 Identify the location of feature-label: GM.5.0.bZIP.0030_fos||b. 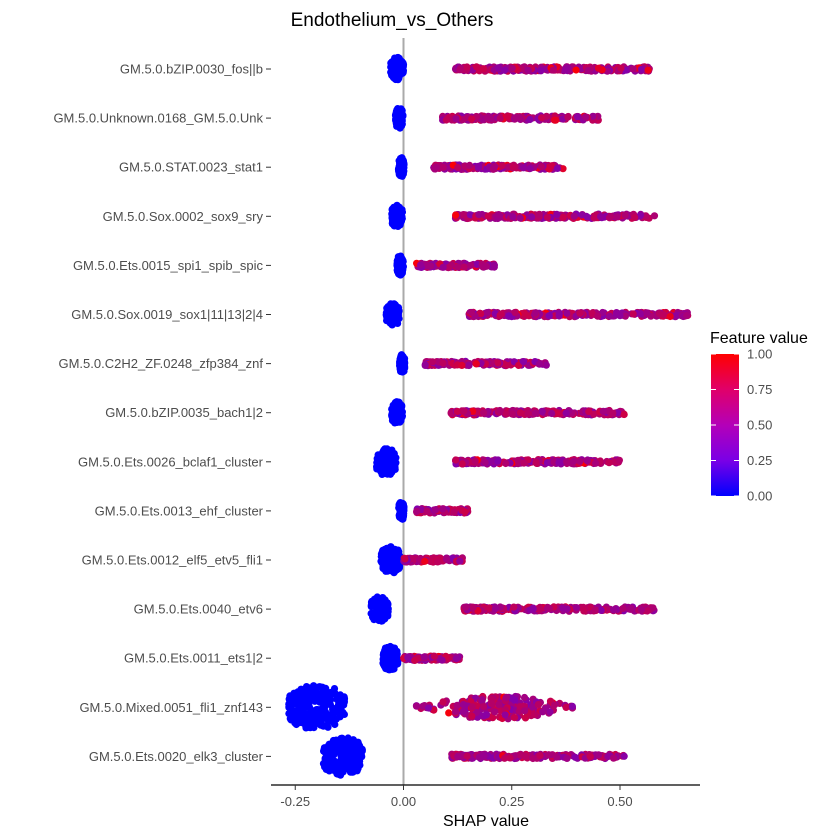
(191, 69).